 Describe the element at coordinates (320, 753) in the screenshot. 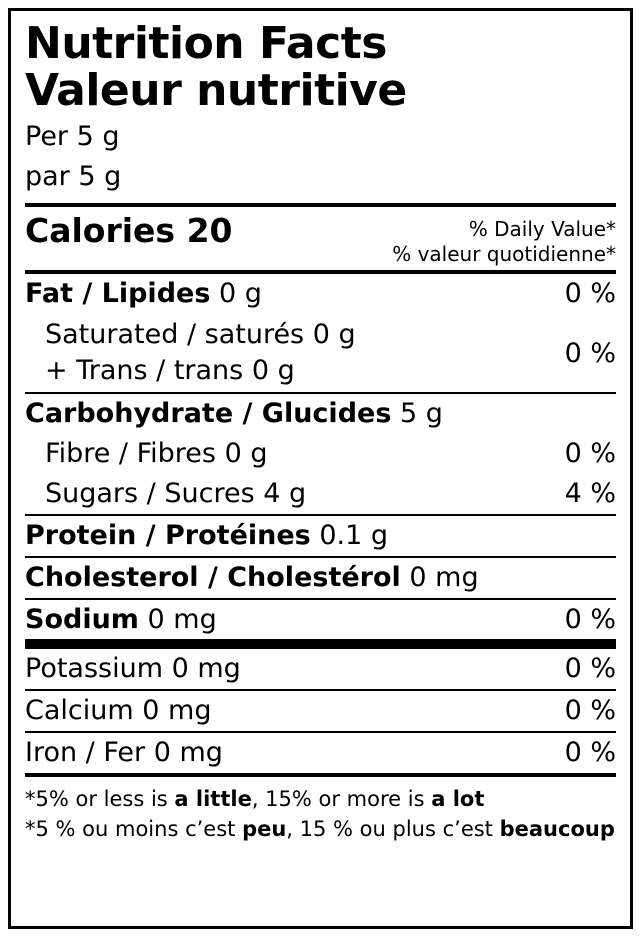

I see `iron-row: Iron / Fer 0 mg 0 %` at that location.